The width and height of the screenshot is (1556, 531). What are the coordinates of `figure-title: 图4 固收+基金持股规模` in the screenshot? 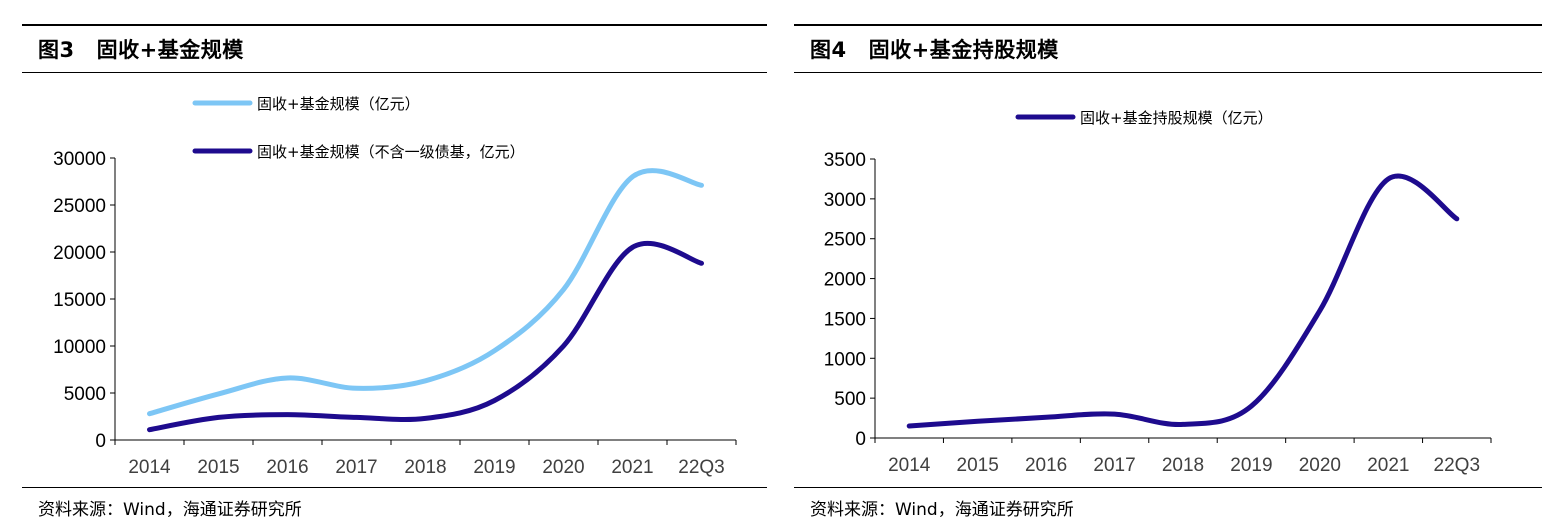 It's located at (934, 49).